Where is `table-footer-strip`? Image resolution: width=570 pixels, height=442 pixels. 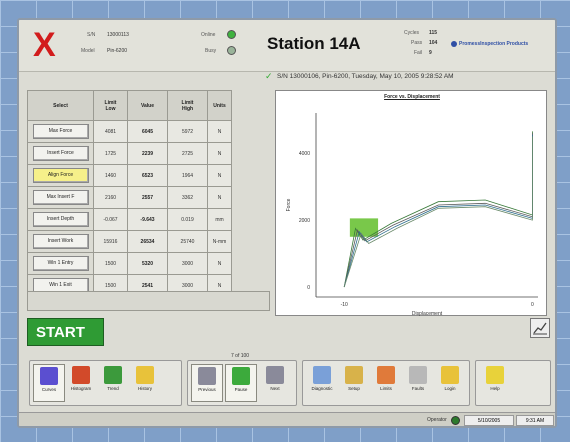
table-footer-strip is located at coordinates (148, 301).